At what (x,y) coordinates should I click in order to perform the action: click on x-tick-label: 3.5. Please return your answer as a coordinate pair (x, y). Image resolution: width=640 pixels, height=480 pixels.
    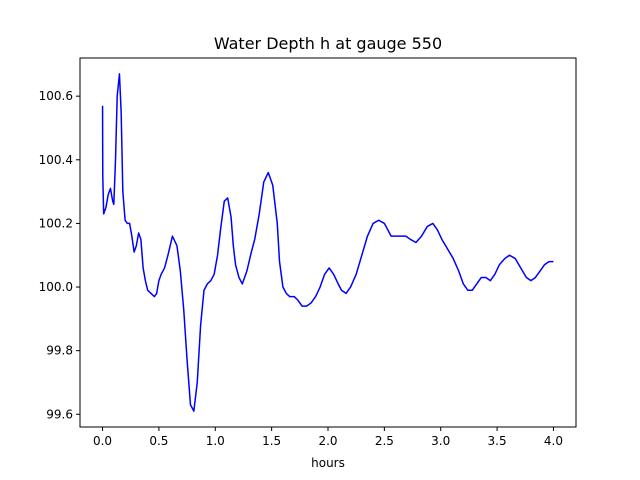
    Looking at the image, I should click on (497, 441).